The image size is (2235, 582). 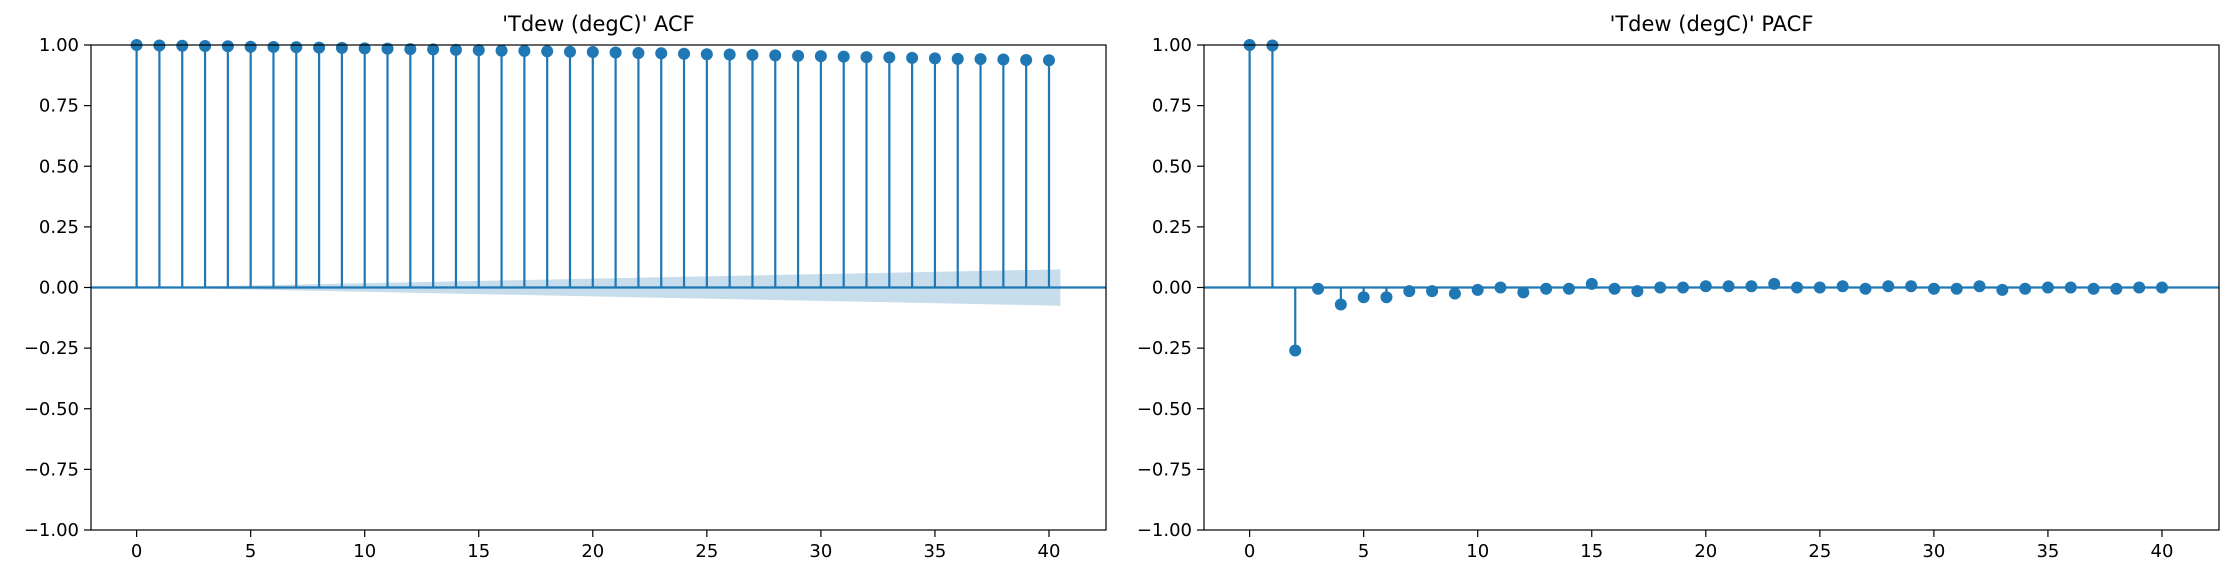 What do you see at coordinates (1477, 551) in the screenshot?
I see `pacf-xtick-label: 10` at bounding box center [1477, 551].